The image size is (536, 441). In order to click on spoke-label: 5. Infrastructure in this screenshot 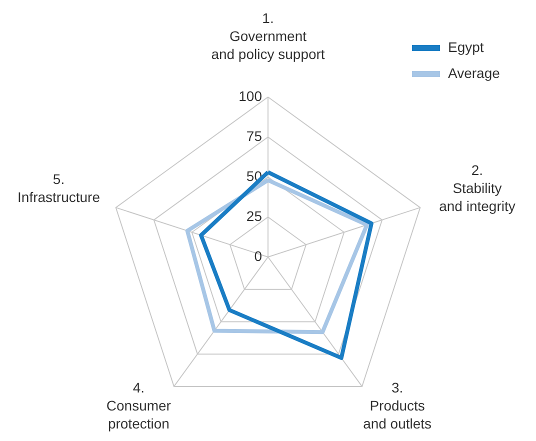, I will do `click(59, 188)`.